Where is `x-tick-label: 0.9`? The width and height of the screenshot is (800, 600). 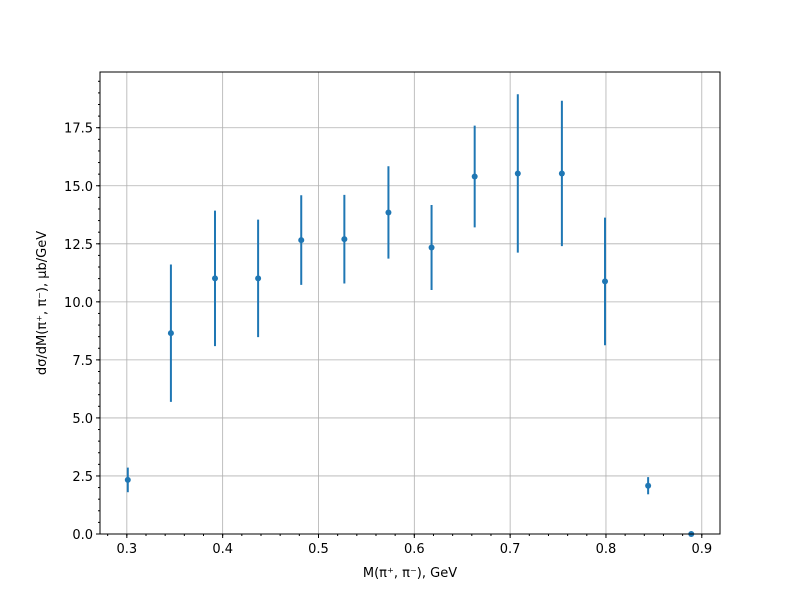 x-tick-label: 0.9 is located at coordinates (701, 549).